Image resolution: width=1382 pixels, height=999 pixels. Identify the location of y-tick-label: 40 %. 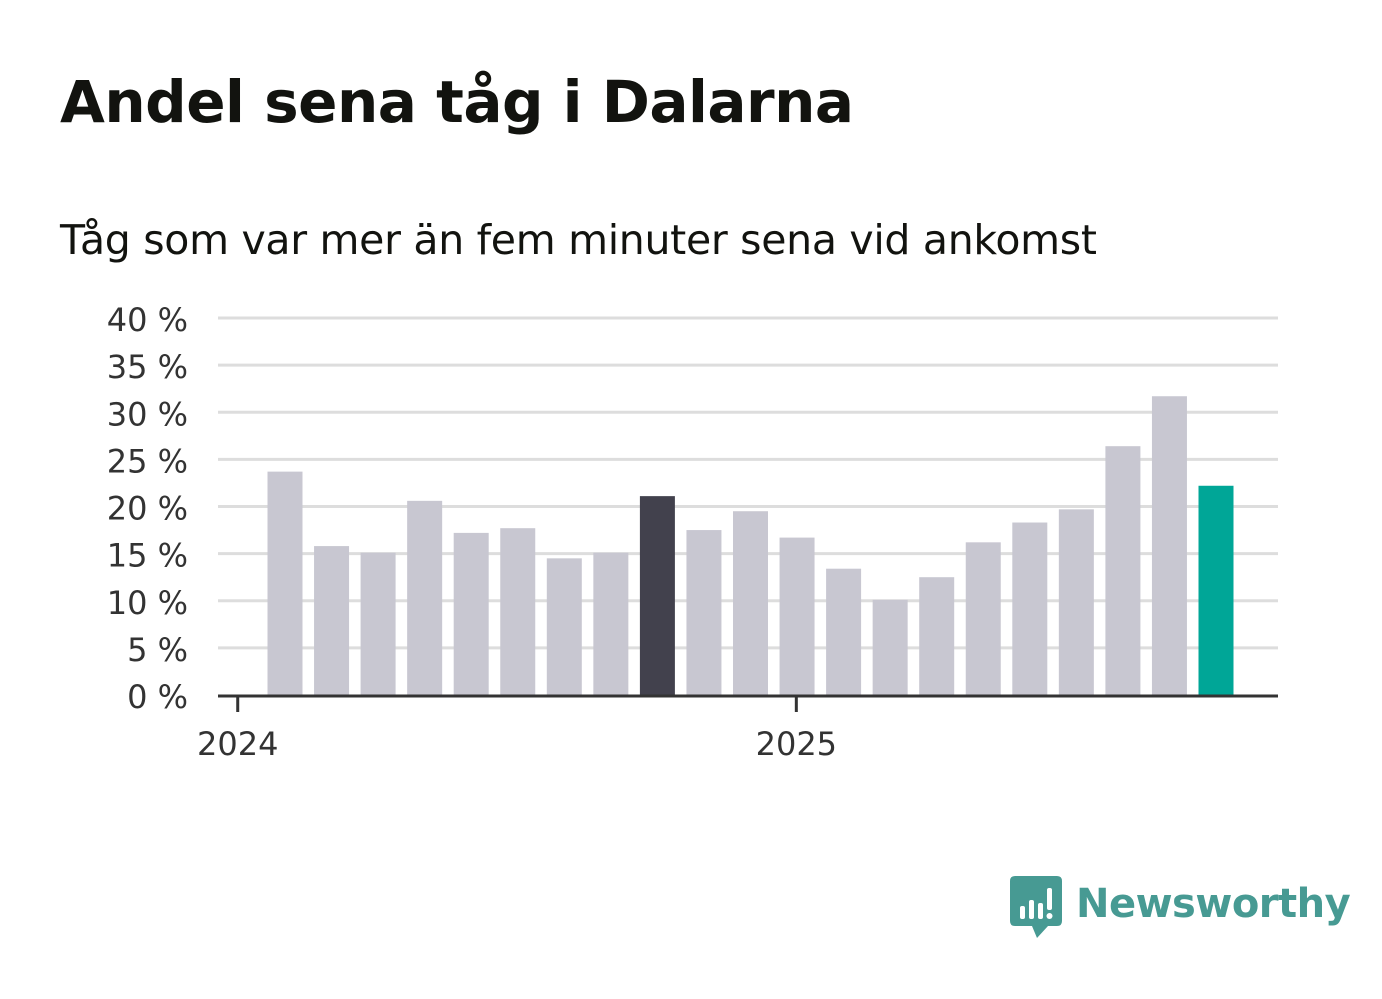
(147, 320).